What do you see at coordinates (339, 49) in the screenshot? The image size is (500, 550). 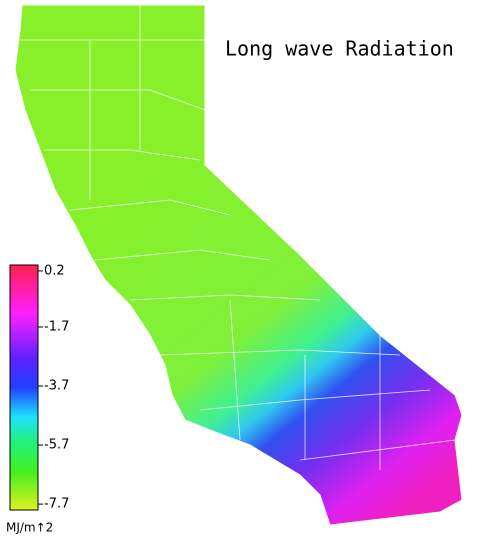 I see `map-title: Long wave Radiation` at bounding box center [339, 49].